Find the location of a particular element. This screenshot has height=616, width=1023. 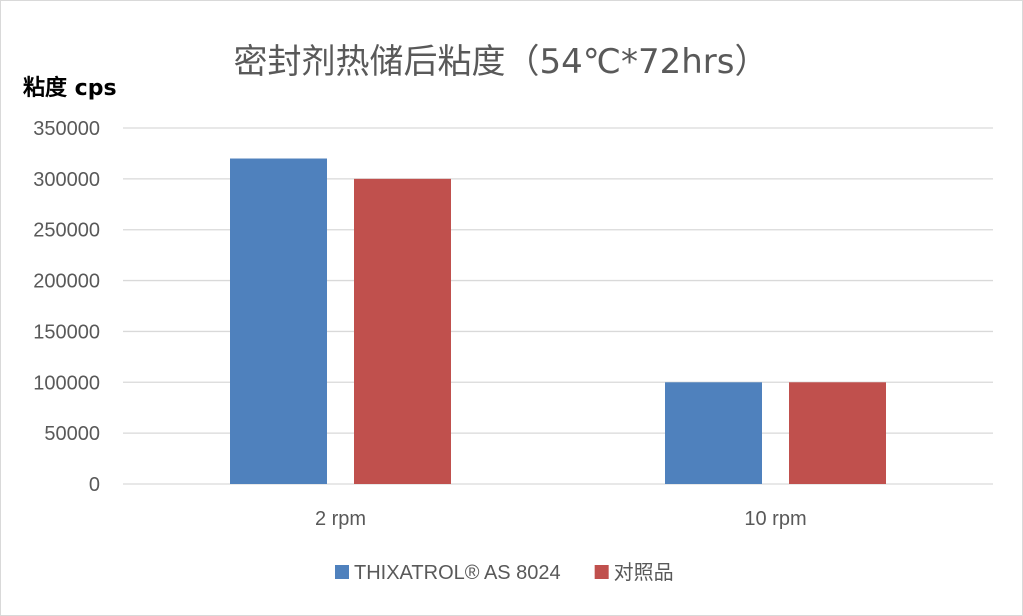

y-tick-label: 250000 is located at coordinates (66, 231).